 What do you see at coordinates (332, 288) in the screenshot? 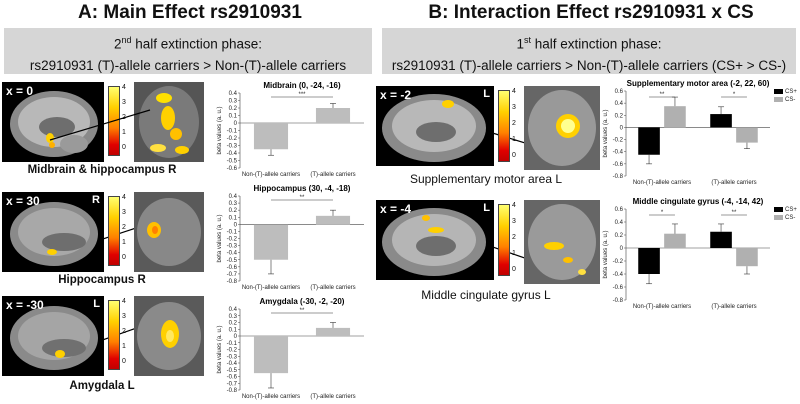
I see `category-label: (T)-allele carriers` at bounding box center [332, 288].